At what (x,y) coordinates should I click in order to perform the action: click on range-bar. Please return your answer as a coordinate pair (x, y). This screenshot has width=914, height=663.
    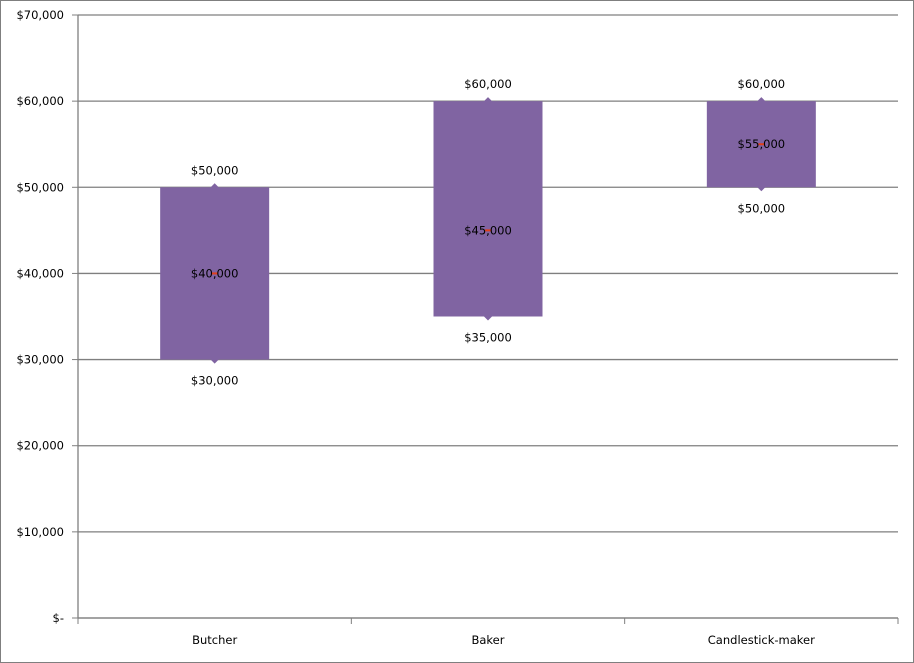
    Looking at the image, I should click on (488, 209).